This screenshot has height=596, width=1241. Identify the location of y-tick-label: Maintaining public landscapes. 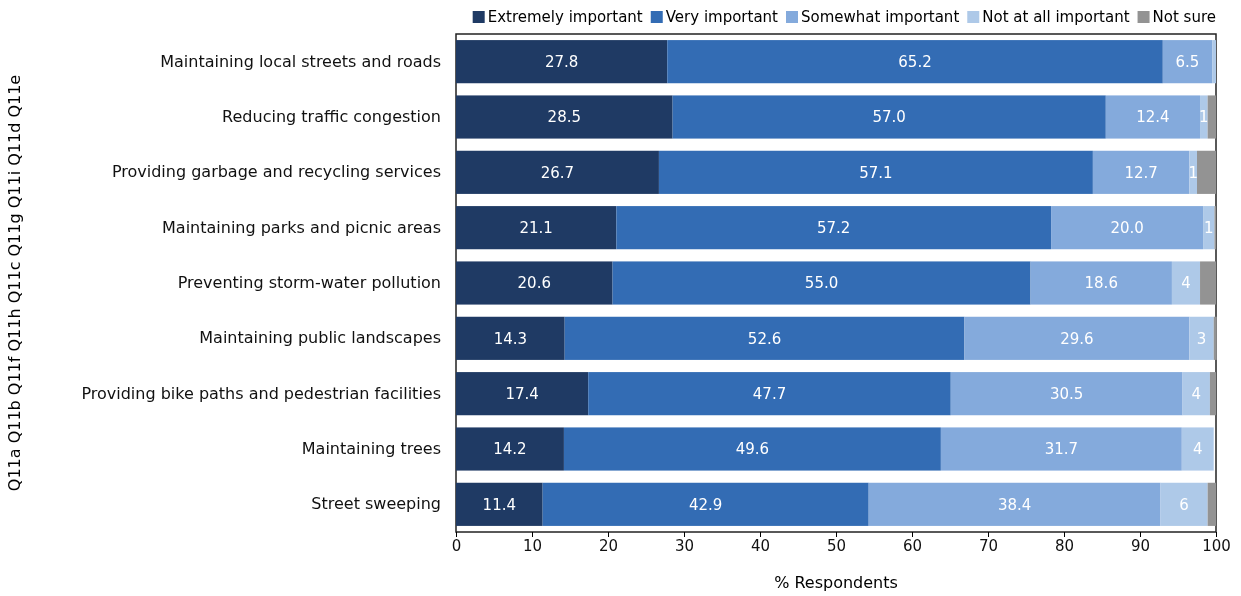
(320, 338).